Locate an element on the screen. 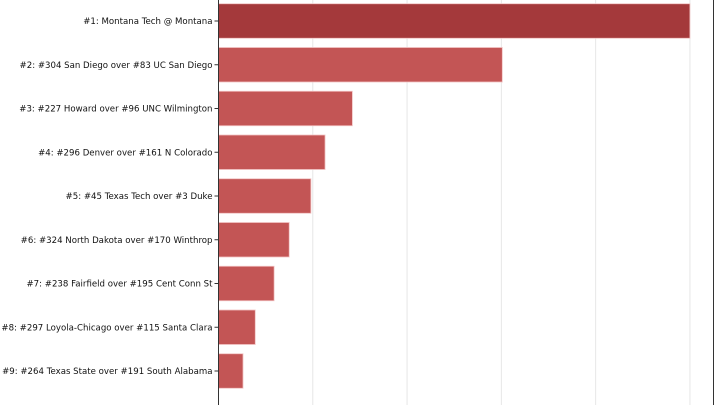 This screenshot has width=720, height=409. category-label: #6: #324 North Dakota over #170 Winthrop is located at coordinates (117, 241).